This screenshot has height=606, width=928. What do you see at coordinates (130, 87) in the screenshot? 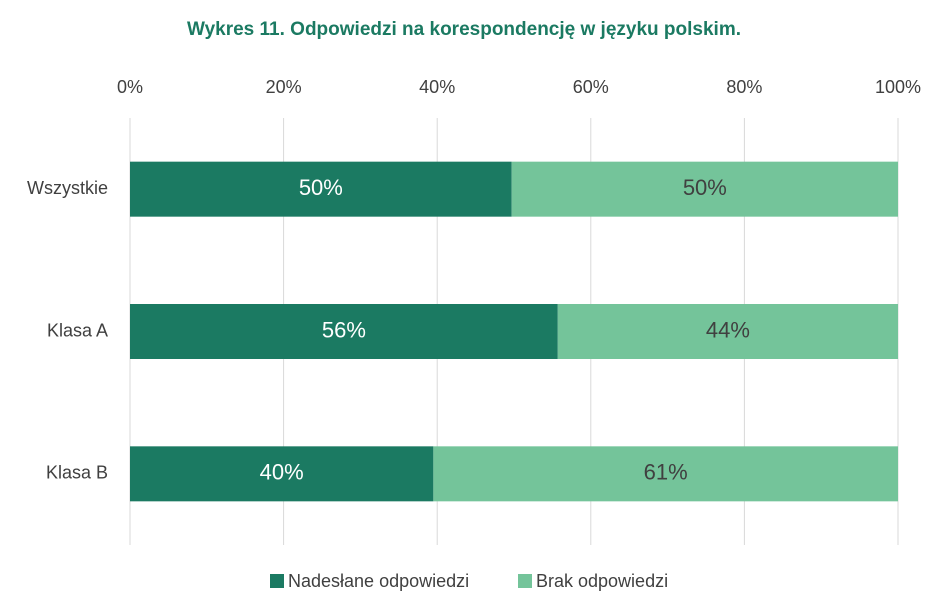
I see `x-tick-label: 0%` at bounding box center [130, 87].